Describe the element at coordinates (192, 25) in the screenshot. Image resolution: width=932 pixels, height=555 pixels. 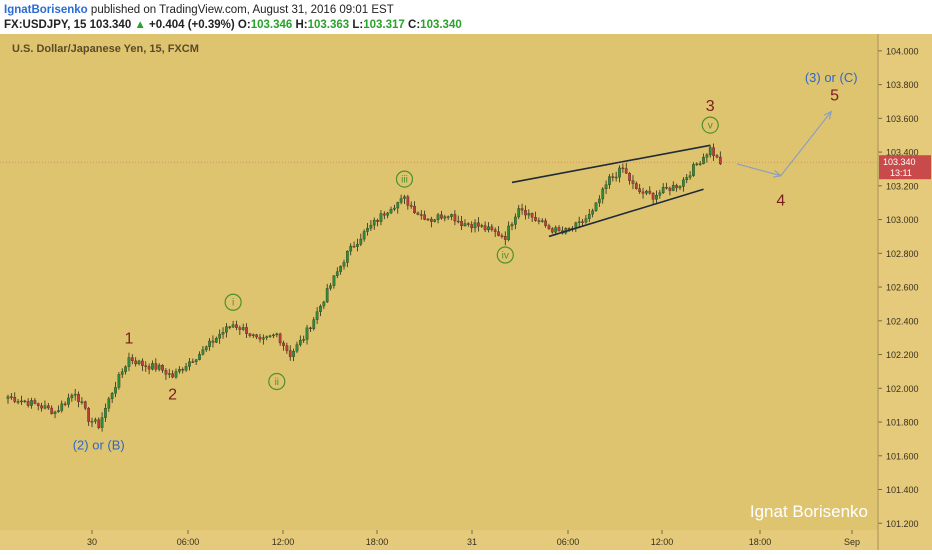
I see `change-value: +0.404 (+0.39%)` at that location.